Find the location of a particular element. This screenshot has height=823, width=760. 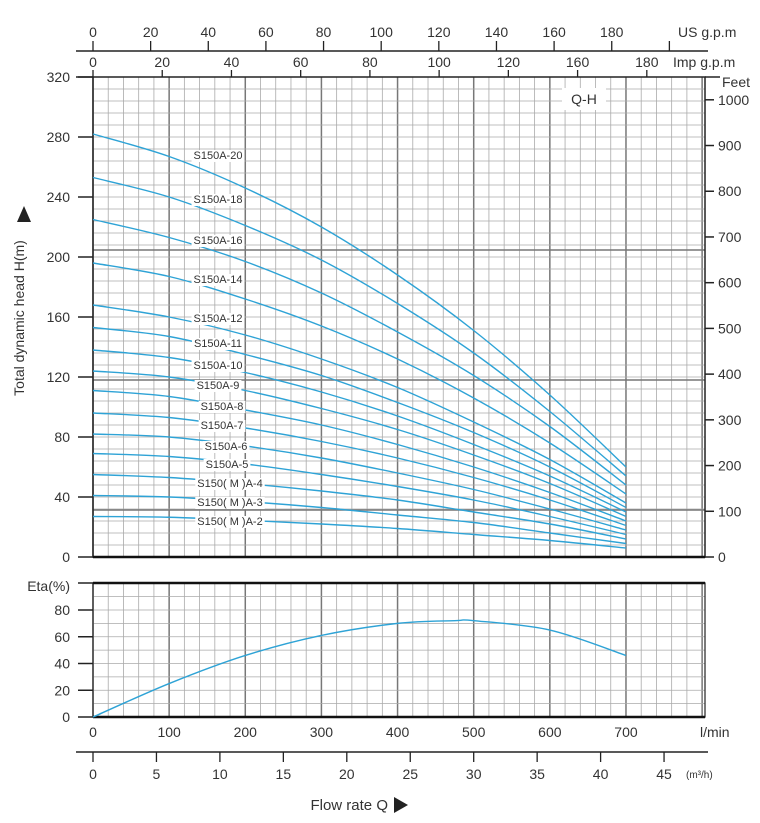

y2-tick-label: 0 is located at coordinates (722, 557).